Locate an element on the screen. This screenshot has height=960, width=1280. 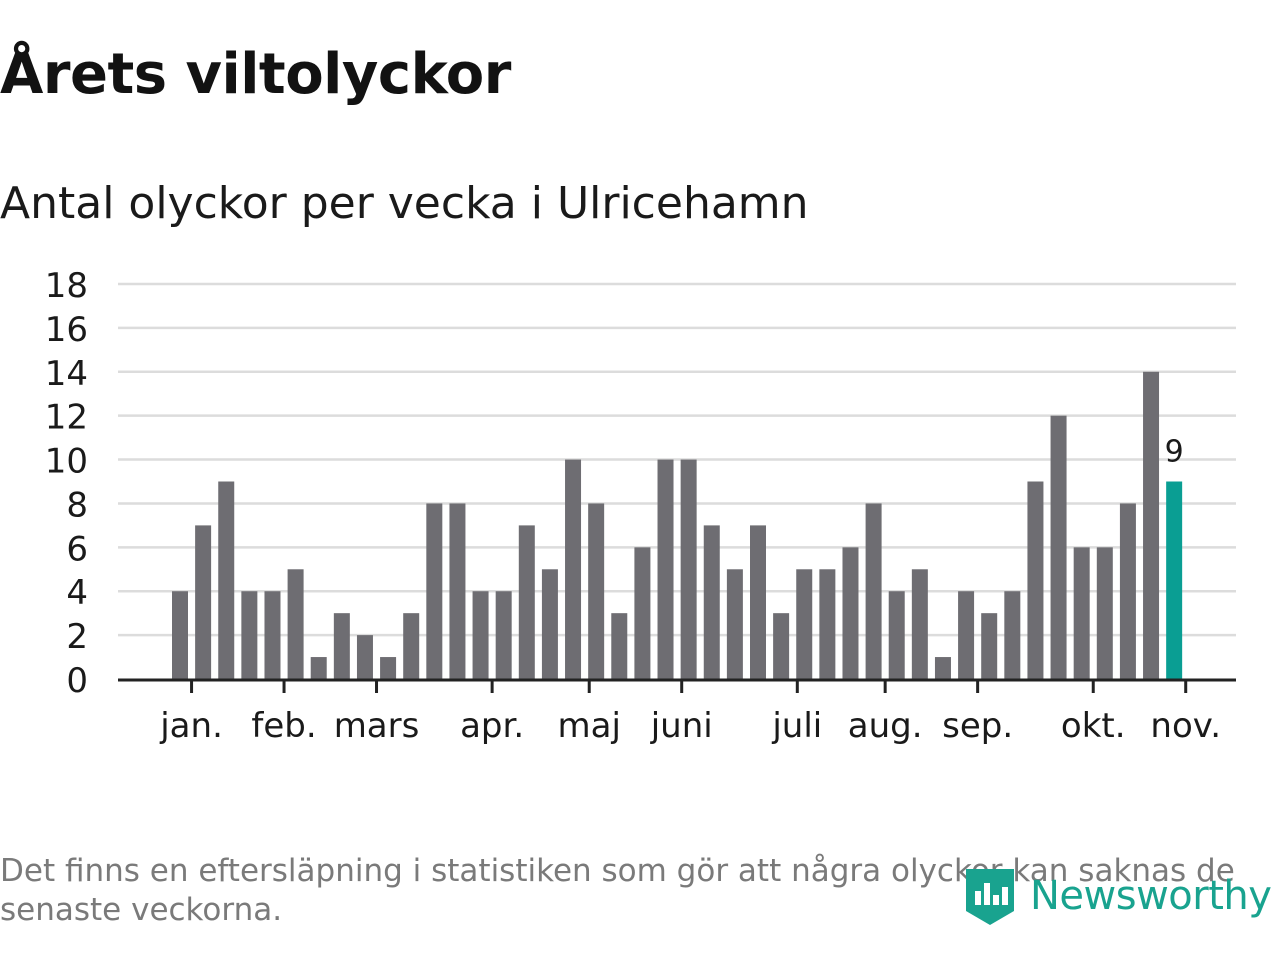
logo-text: Newsworthy is located at coordinates (1151, 896).